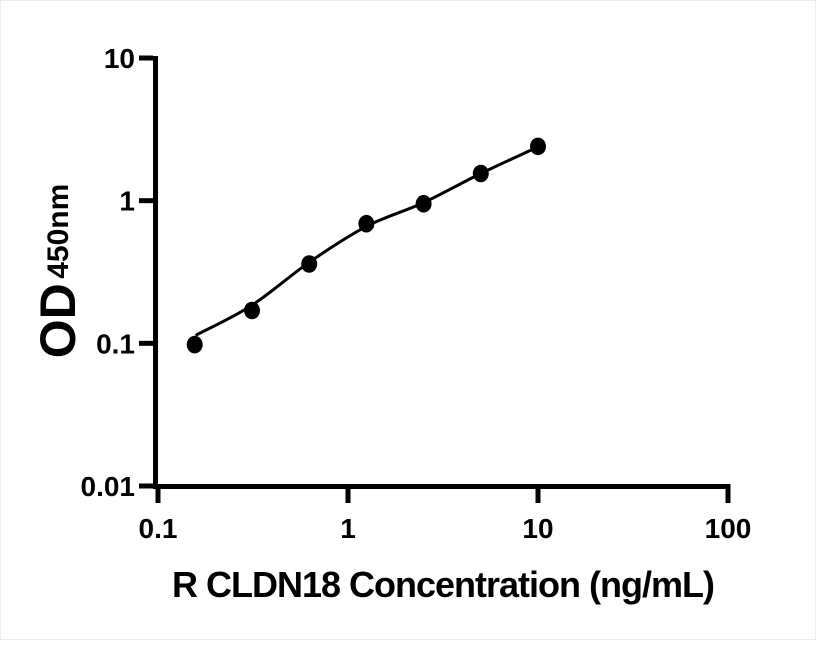 The height and width of the screenshot is (646, 816). I want to click on y-tick-label: 10, so click(119, 58).